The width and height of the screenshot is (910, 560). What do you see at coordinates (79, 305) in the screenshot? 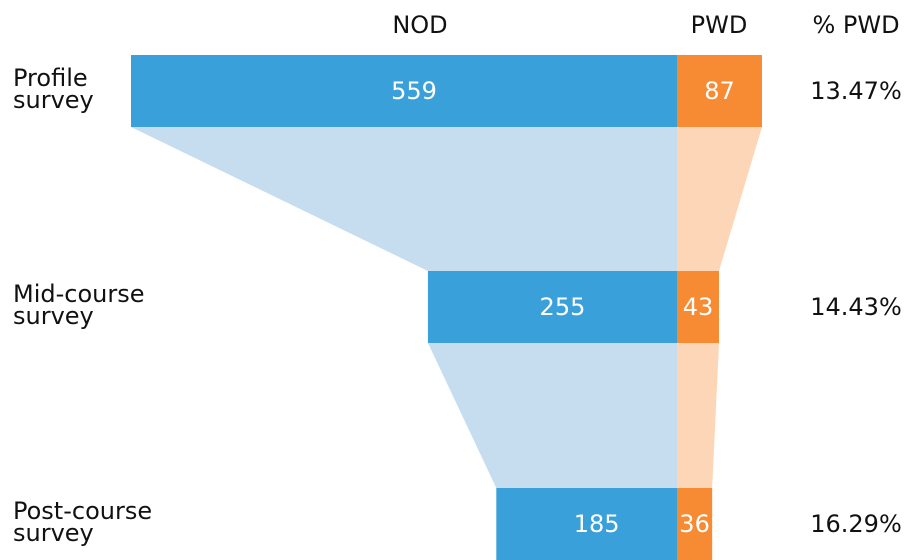
I see `category-label: Mid-course survey` at bounding box center [79, 305].